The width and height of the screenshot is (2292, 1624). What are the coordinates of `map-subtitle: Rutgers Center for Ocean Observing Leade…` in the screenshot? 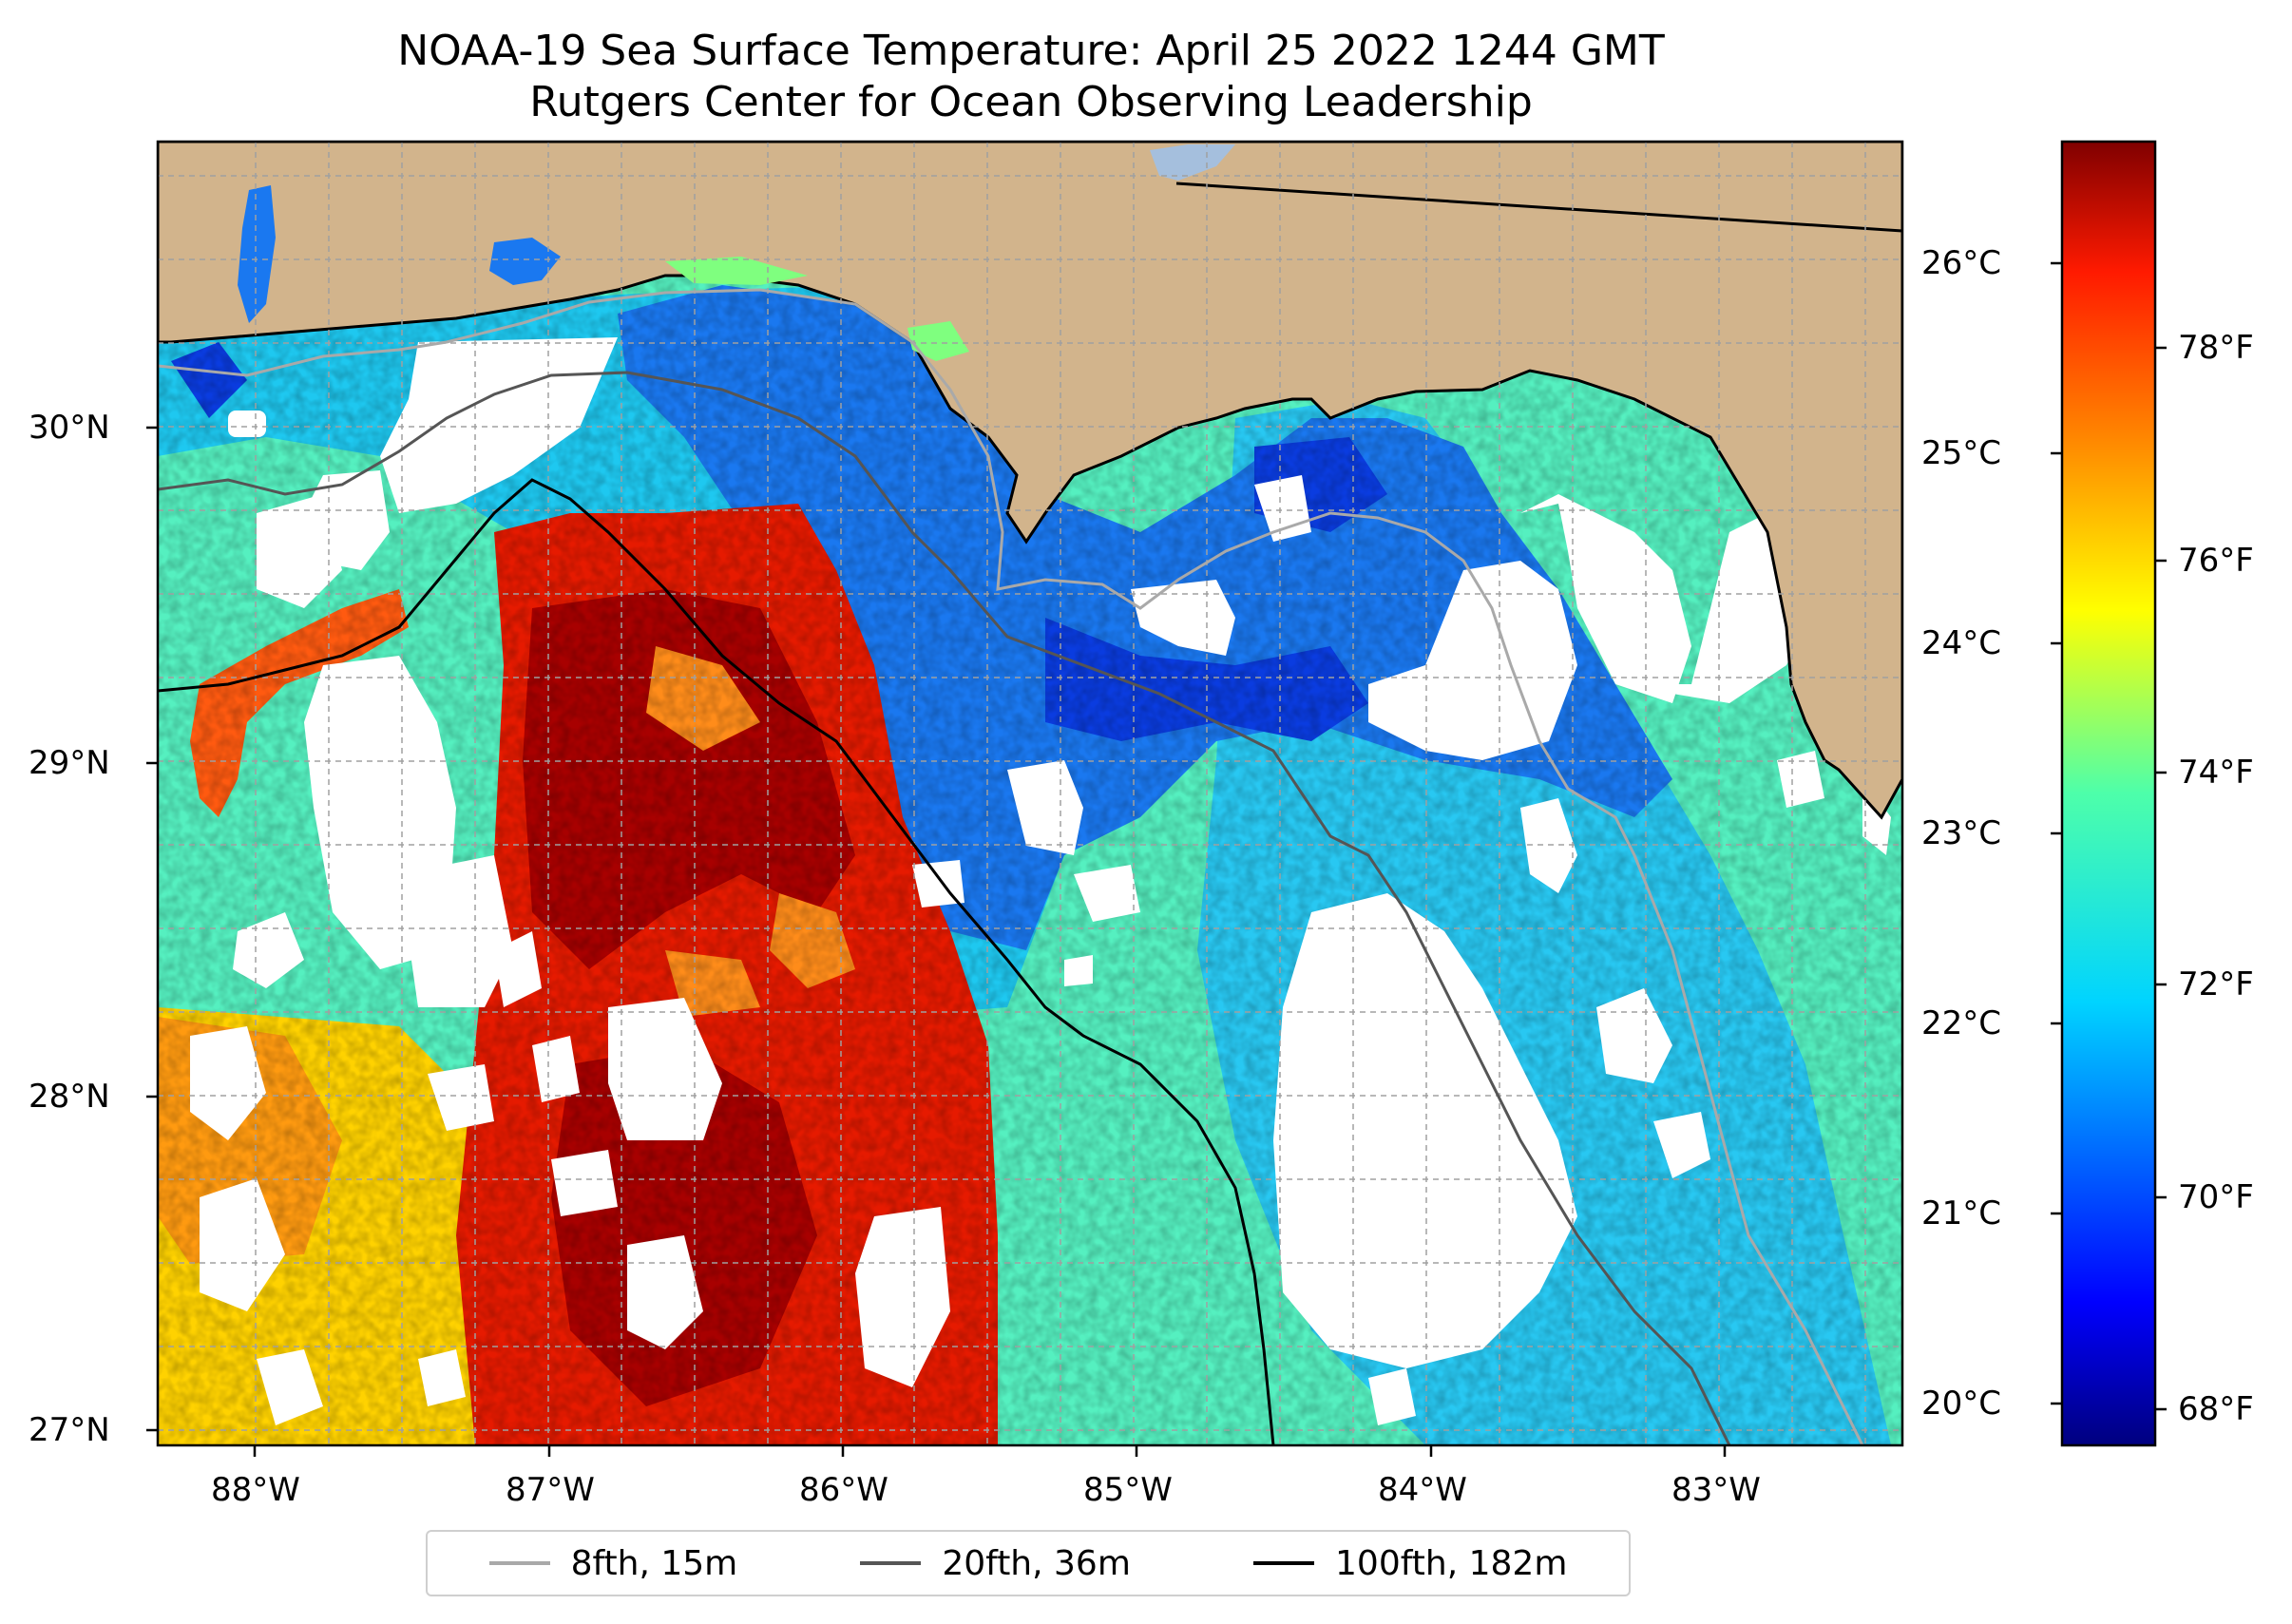 It's located at (1031, 102).